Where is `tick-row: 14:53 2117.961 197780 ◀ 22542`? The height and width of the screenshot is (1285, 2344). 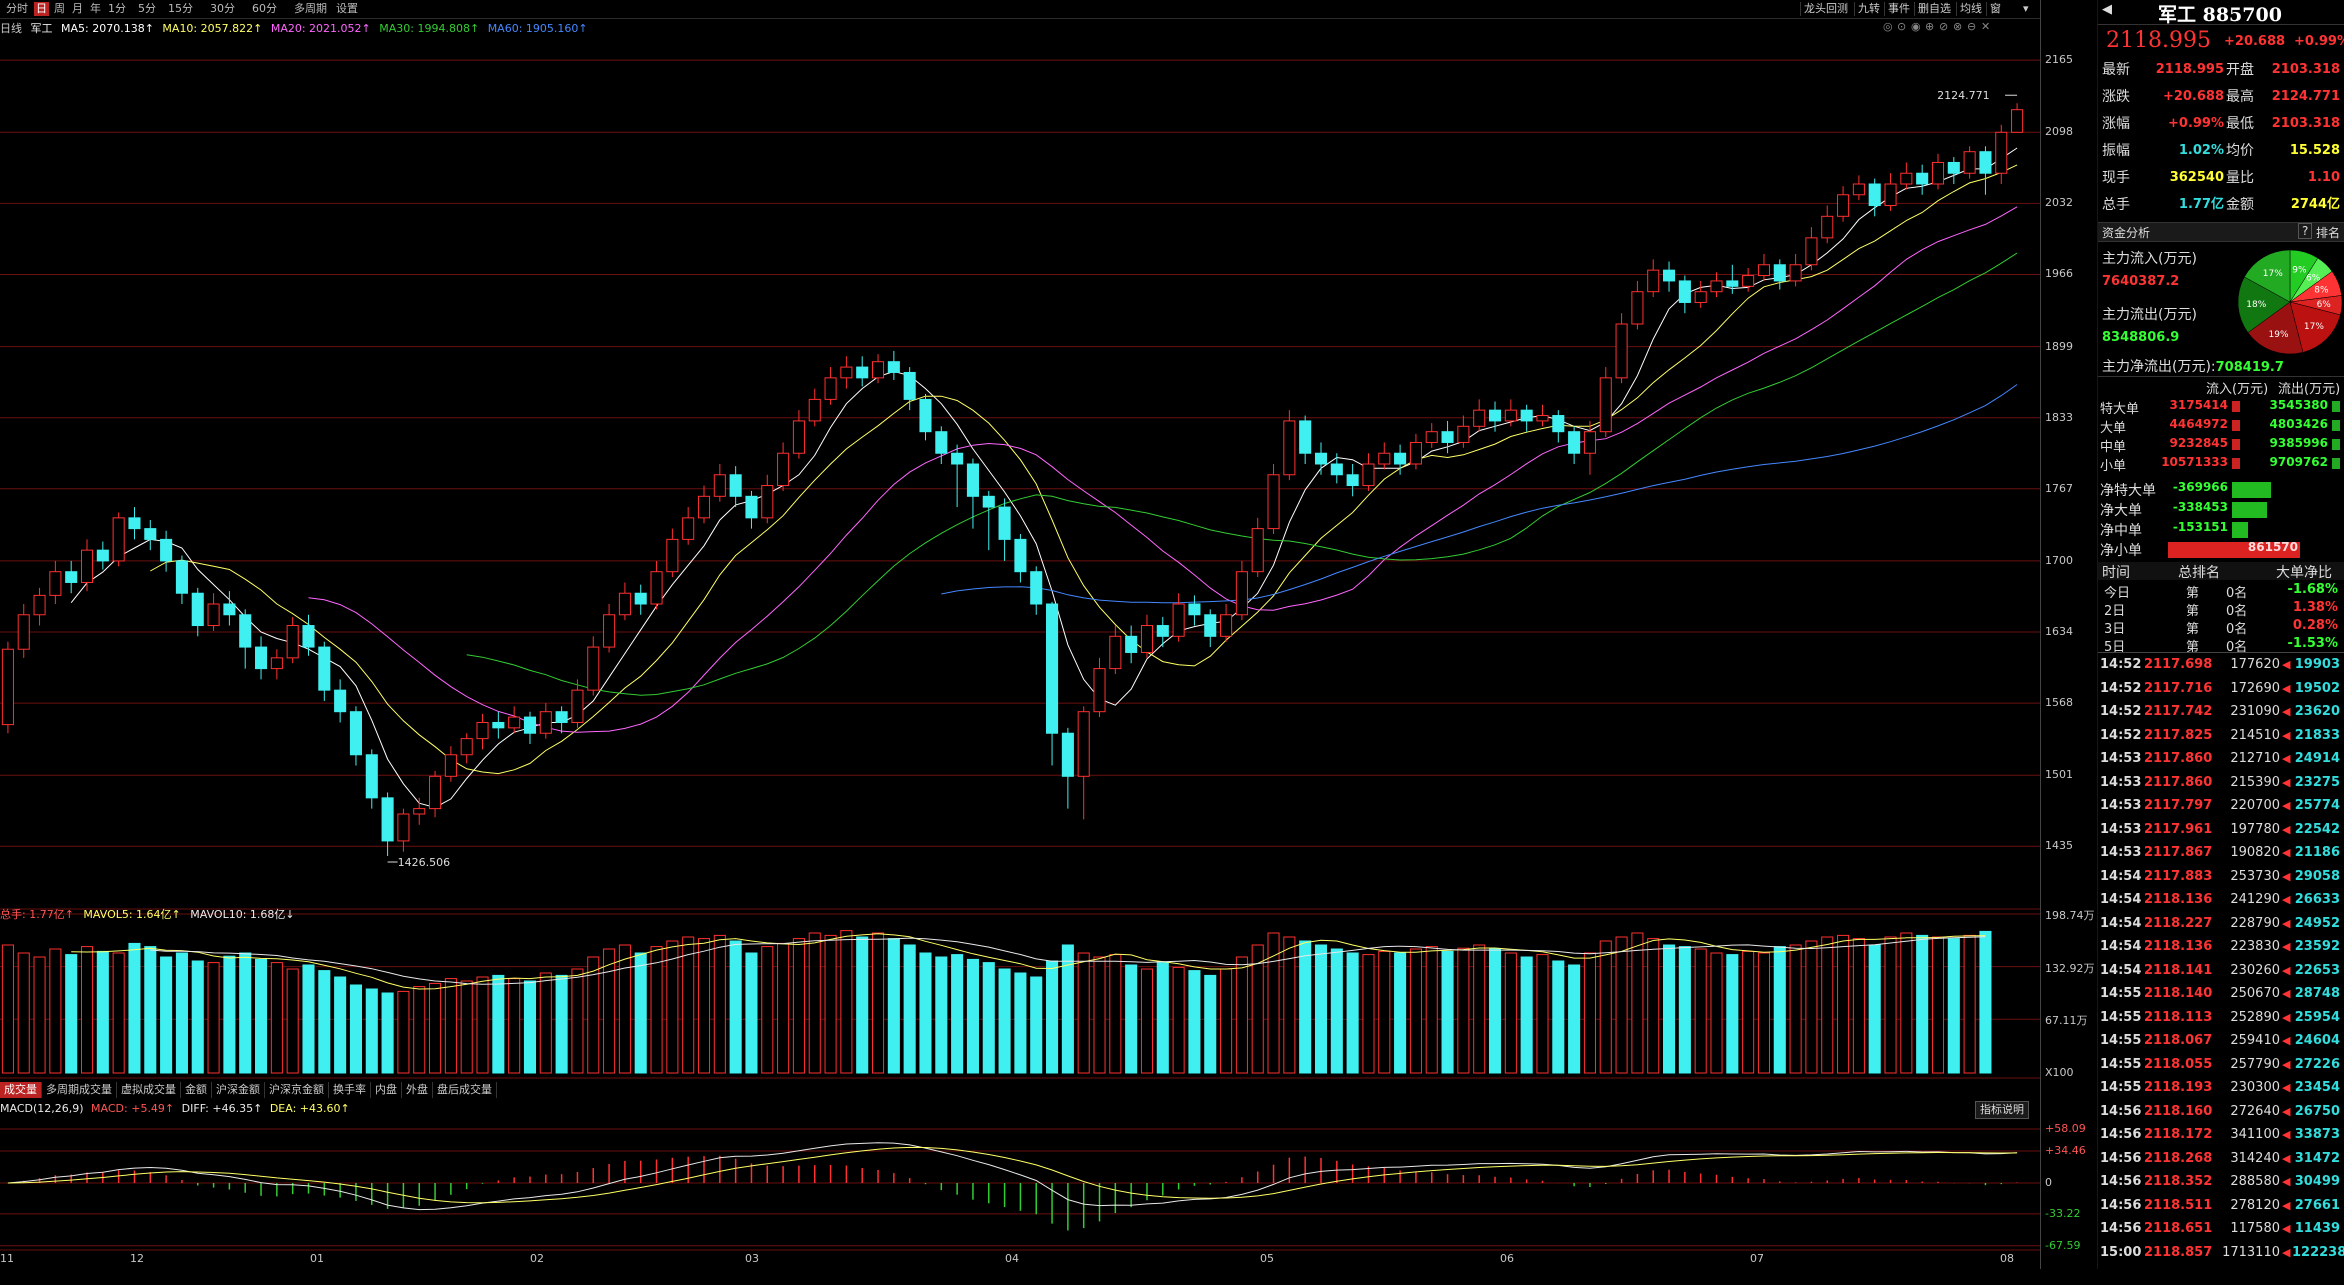
tick-row: 14:53 2117.961 197780 ◀ 22542 is located at coordinates (2221, 830).